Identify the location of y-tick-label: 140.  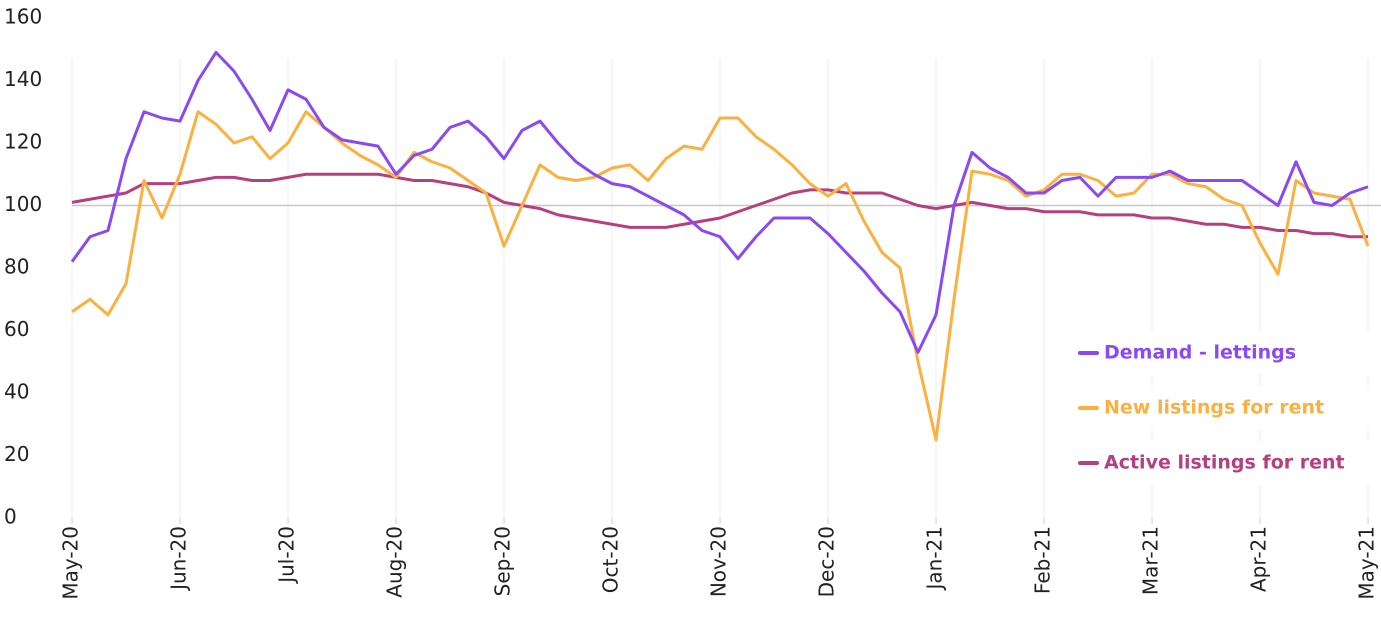
(23, 79).